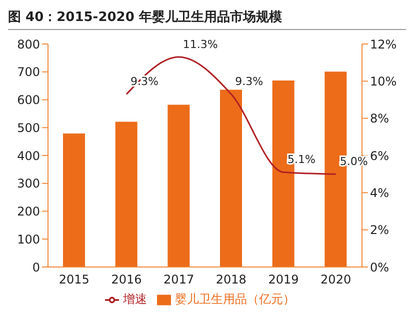  Describe the element at coordinates (231, 279) in the screenshot. I see `x-tick-label: 2018` at that location.